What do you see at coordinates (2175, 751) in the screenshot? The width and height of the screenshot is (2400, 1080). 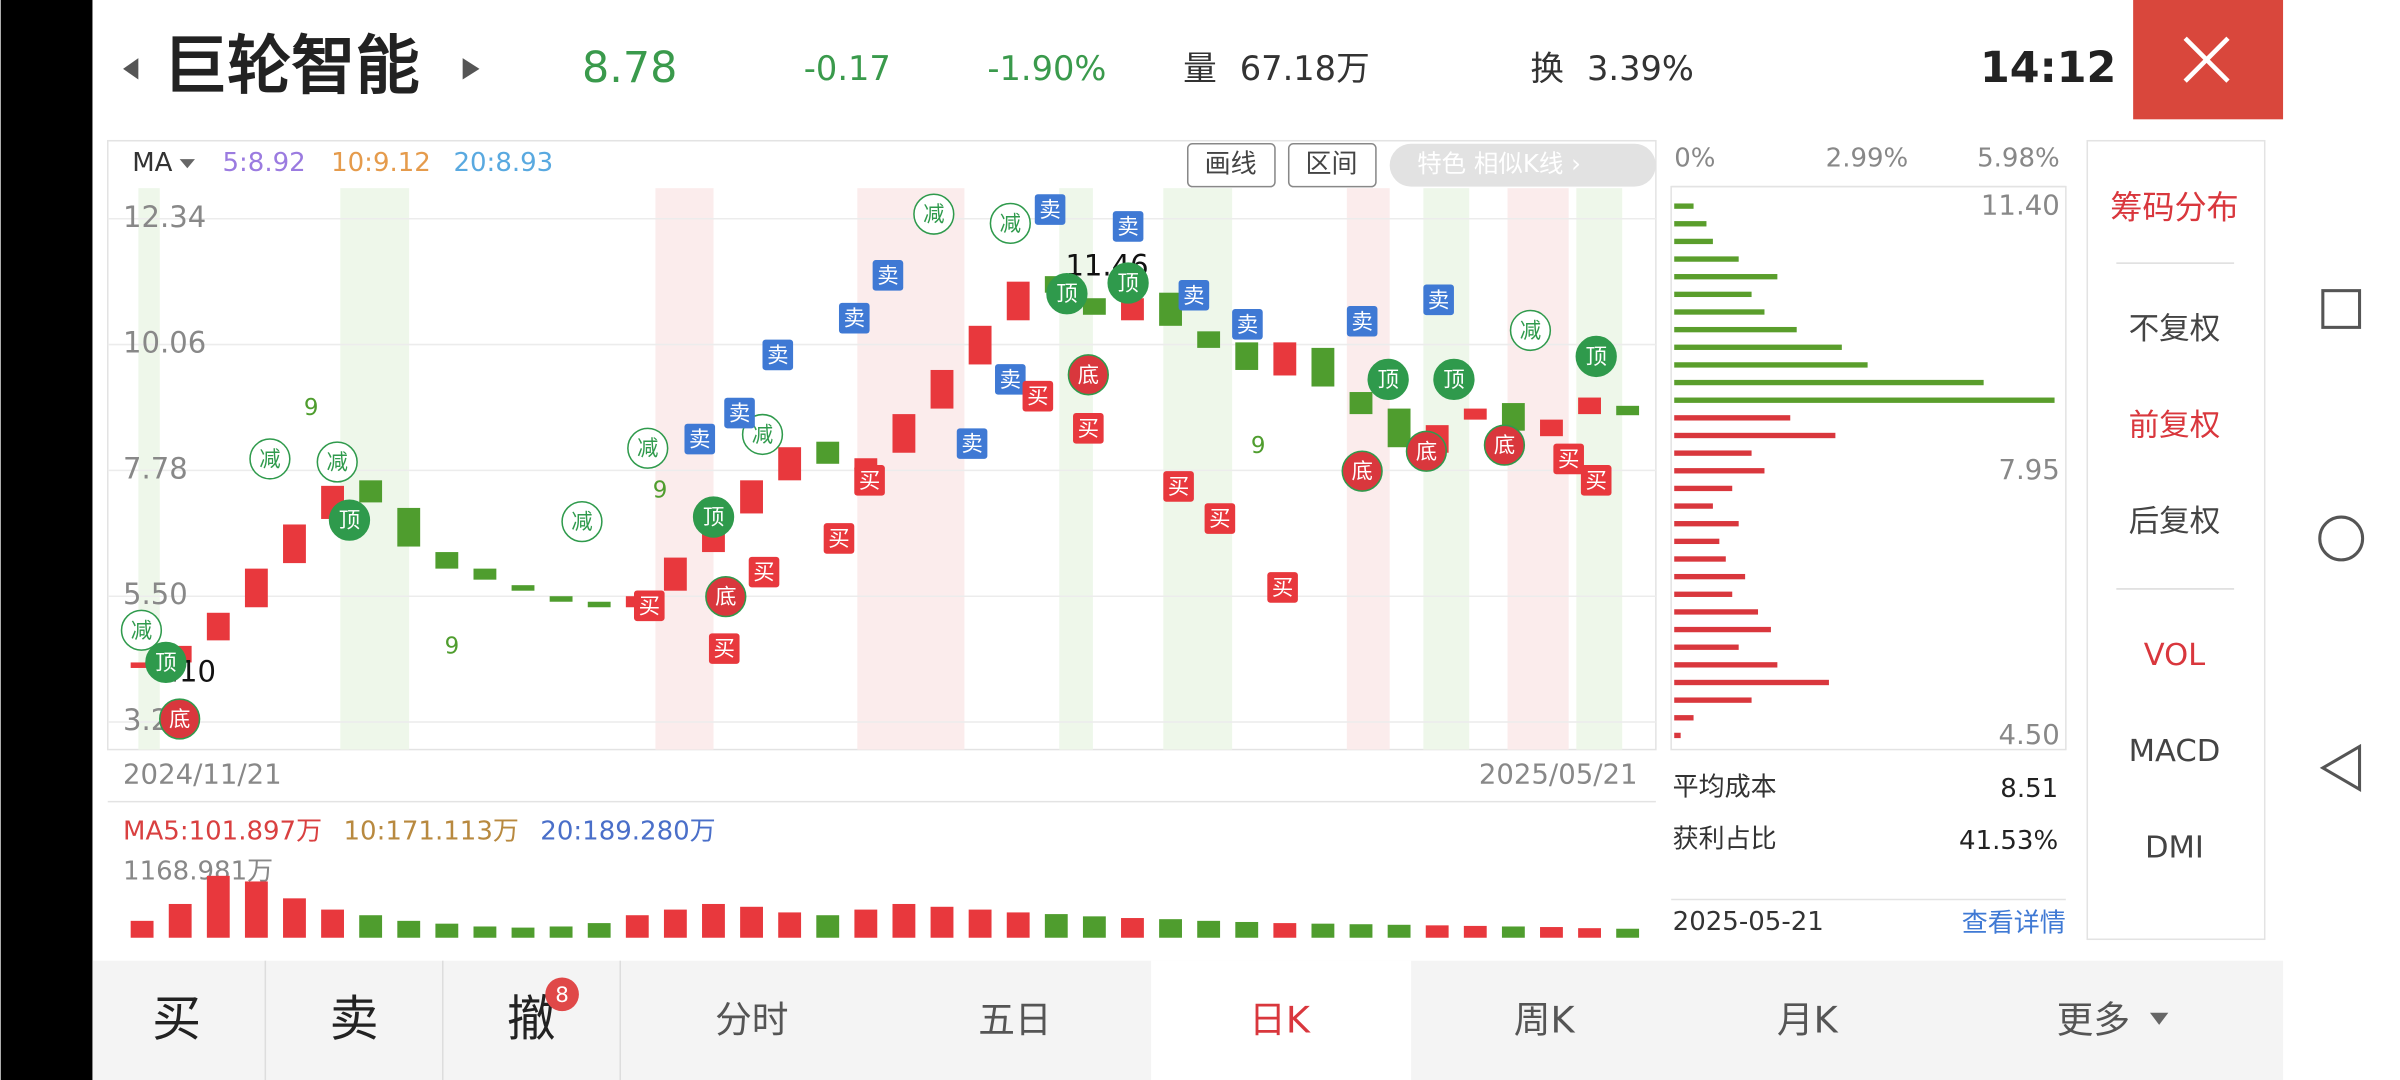 I see `sidebar-item: MACD` at bounding box center [2175, 751].